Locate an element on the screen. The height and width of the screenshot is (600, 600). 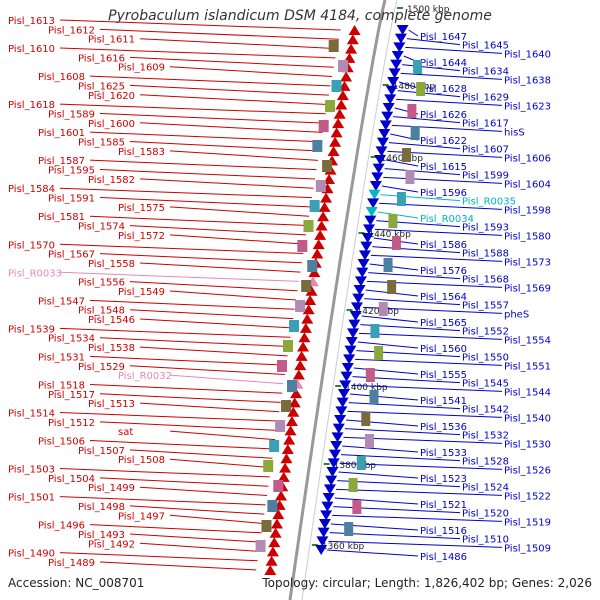
left-gene-label: Pisl_1503 is located at coordinates (31, 470).